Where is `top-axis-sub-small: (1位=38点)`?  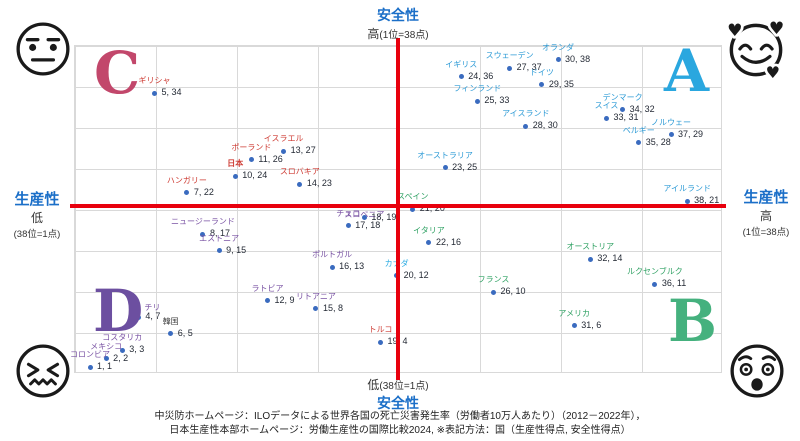 top-axis-sub-small: (1位=38点) is located at coordinates (404, 35).